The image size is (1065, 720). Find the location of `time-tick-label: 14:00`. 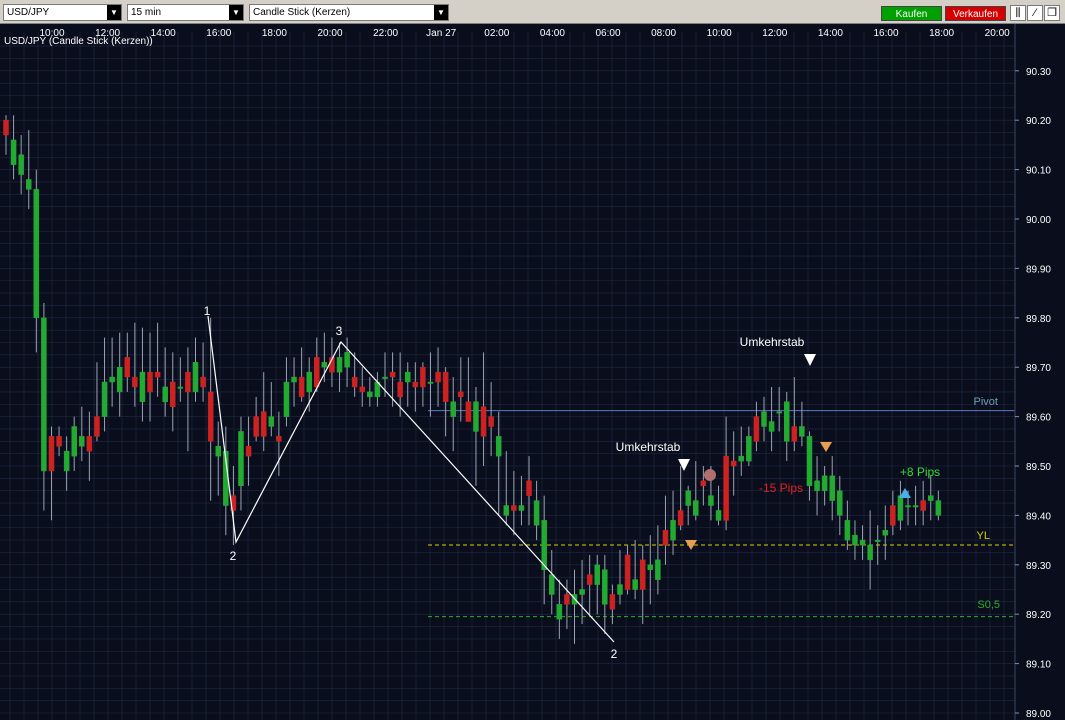

time-tick-label: 14:00 is located at coordinates (830, 33).